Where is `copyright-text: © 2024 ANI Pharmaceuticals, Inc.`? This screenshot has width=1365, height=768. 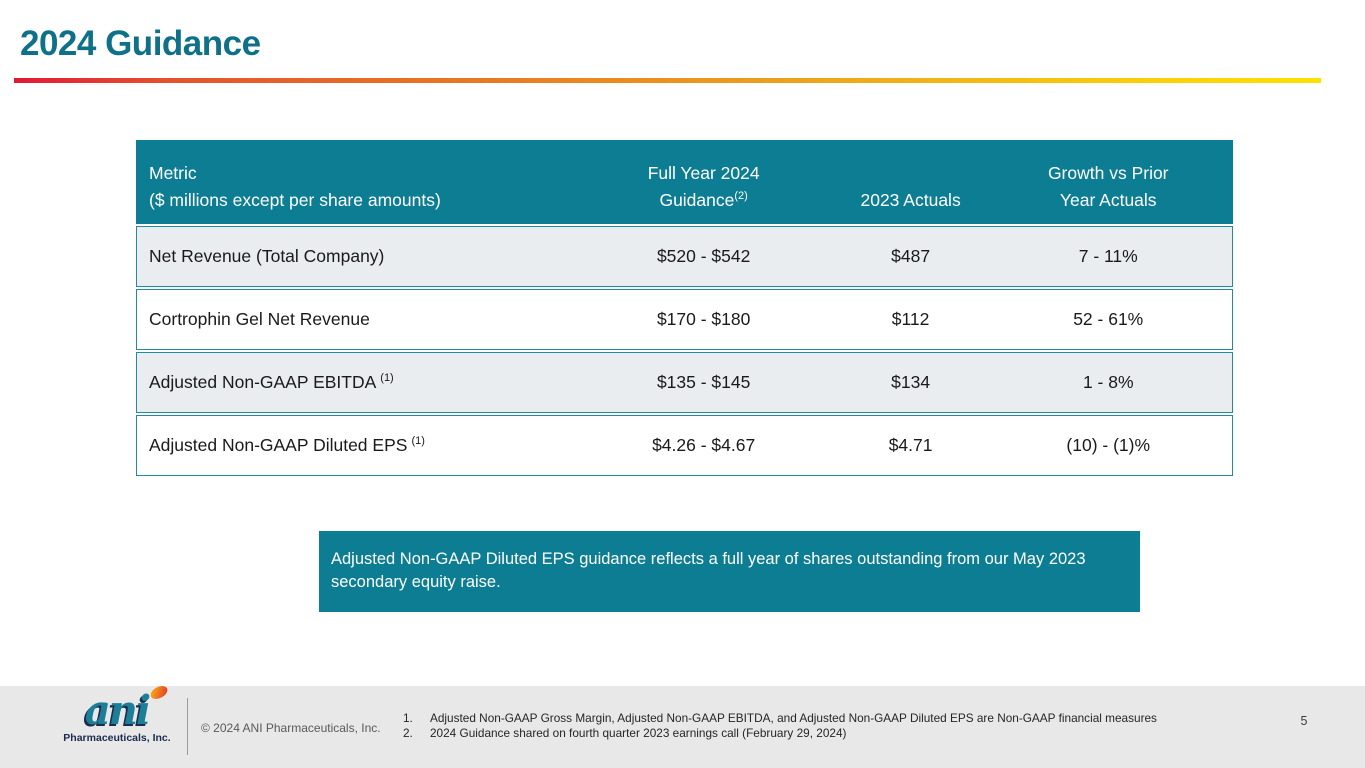 copyright-text: © 2024 ANI Pharmaceuticals, Inc. is located at coordinates (291, 728).